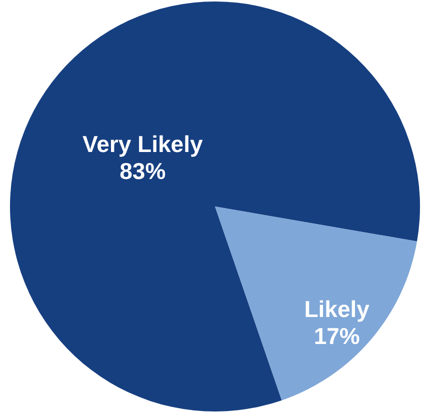 Image resolution: width=430 pixels, height=413 pixels. I want to click on slice-label: Very Likely, so click(142, 143).